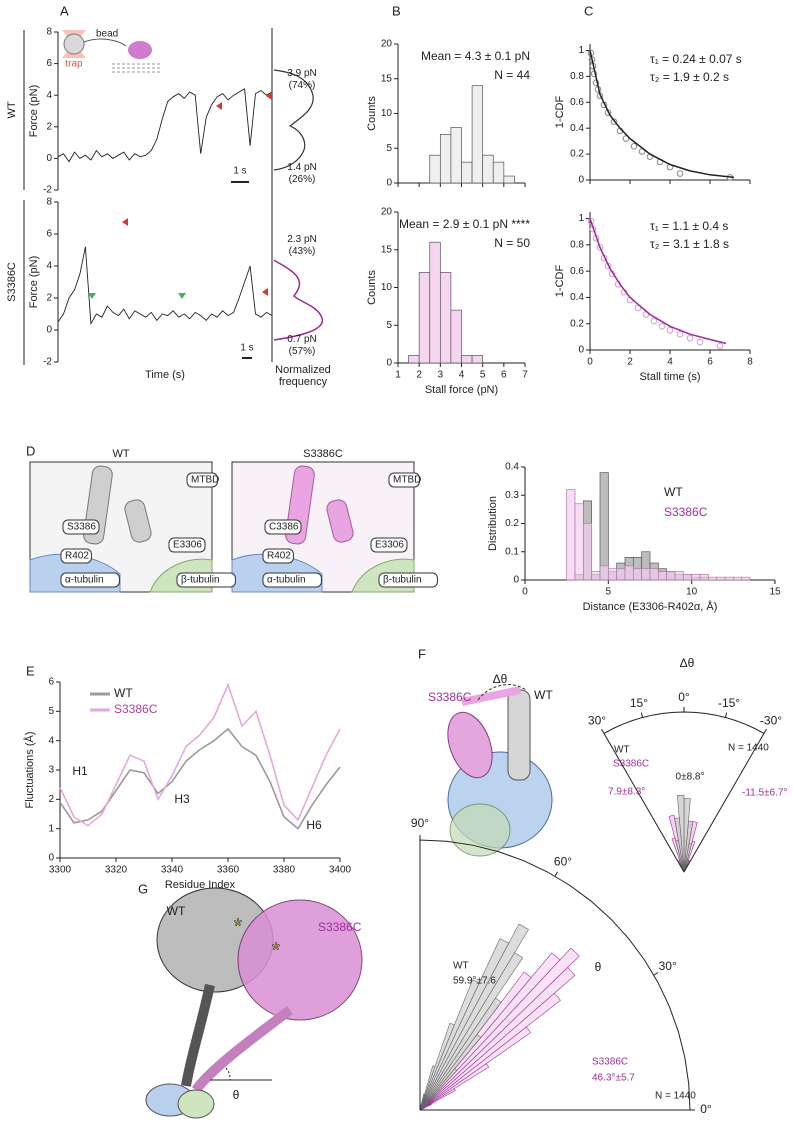  Describe the element at coordinates (120, 454) in the screenshot. I see `image-title: WT` at that location.